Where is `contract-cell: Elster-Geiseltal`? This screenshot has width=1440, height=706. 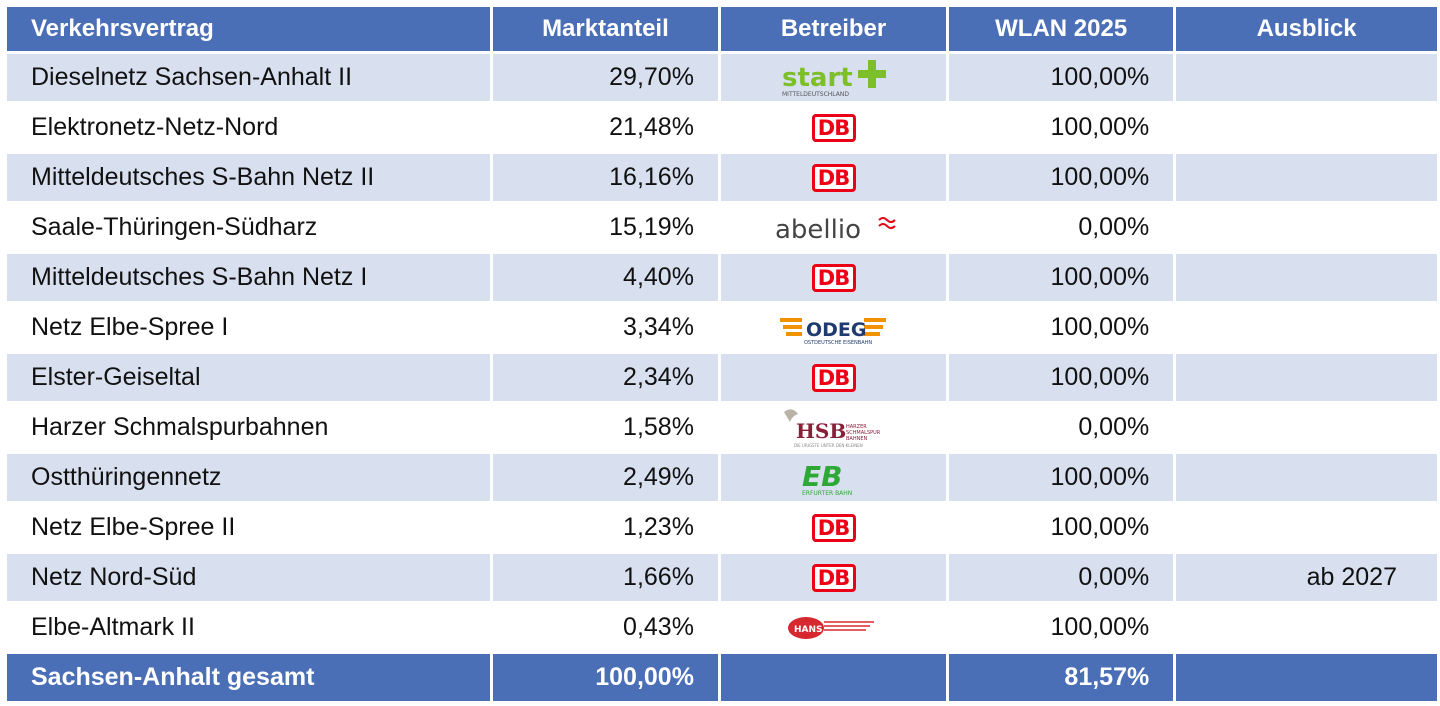
contract-cell: Elster-Geiseltal is located at coordinates (248, 377).